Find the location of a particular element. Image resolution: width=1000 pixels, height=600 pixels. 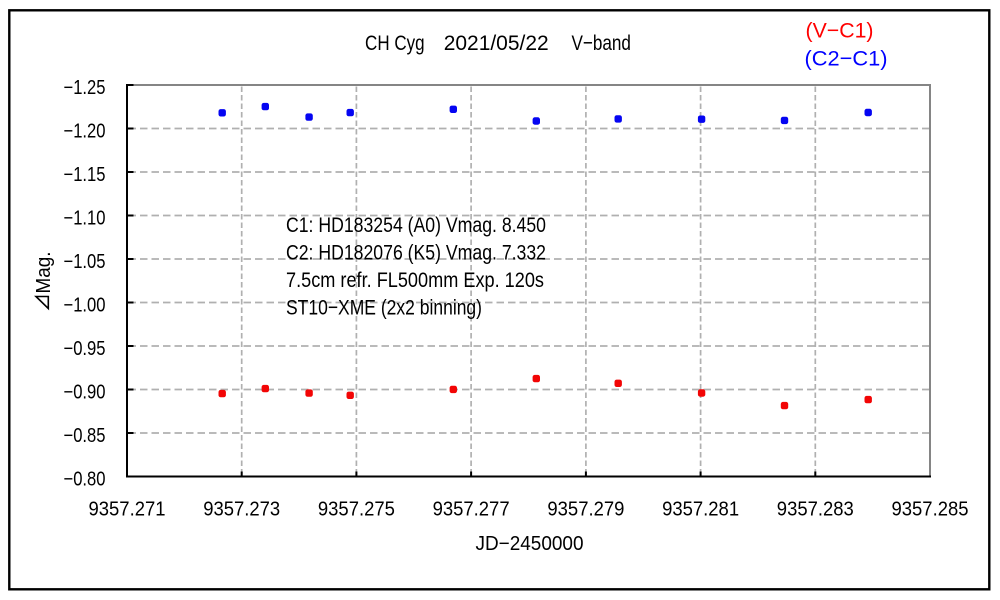

svg-text: −0.90 is located at coordinates (85, 393).